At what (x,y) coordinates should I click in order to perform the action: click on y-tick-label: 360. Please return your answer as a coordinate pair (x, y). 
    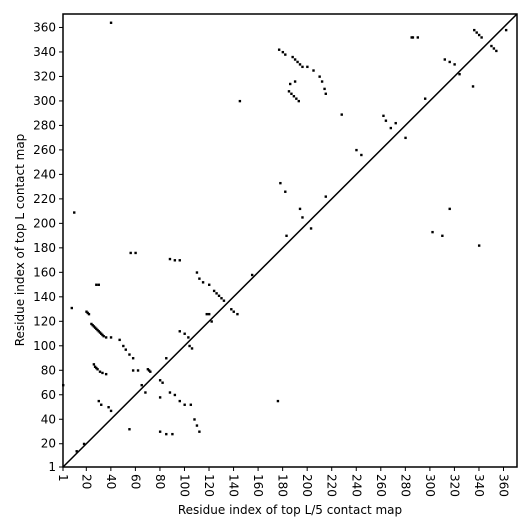
    Looking at the image, I should click on (44, 27).